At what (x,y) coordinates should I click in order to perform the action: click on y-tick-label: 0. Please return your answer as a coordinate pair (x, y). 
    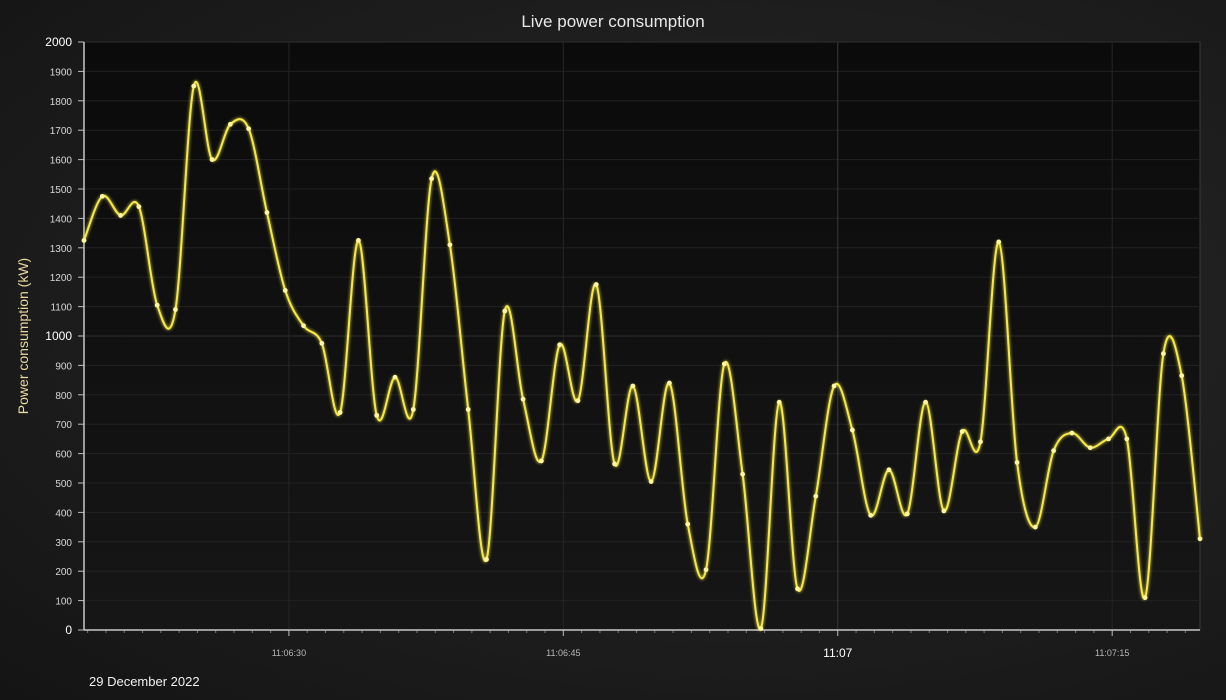
    Looking at the image, I should click on (68, 630).